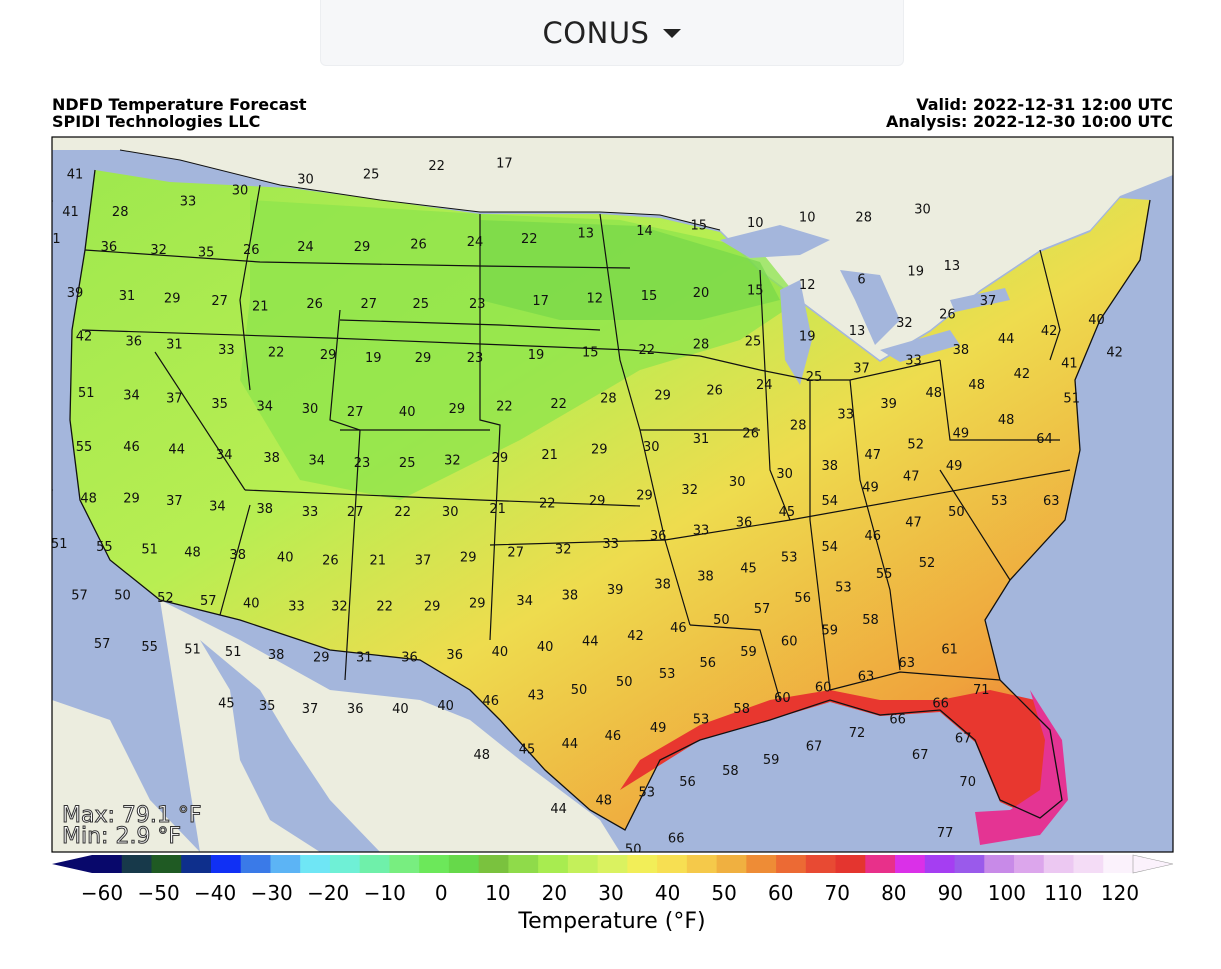 The width and height of the screenshot is (1221, 969). What do you see at coordinates (1021, 767) in the screenshot?
I see `florida-warmest` at bounding box center [1021, 767].